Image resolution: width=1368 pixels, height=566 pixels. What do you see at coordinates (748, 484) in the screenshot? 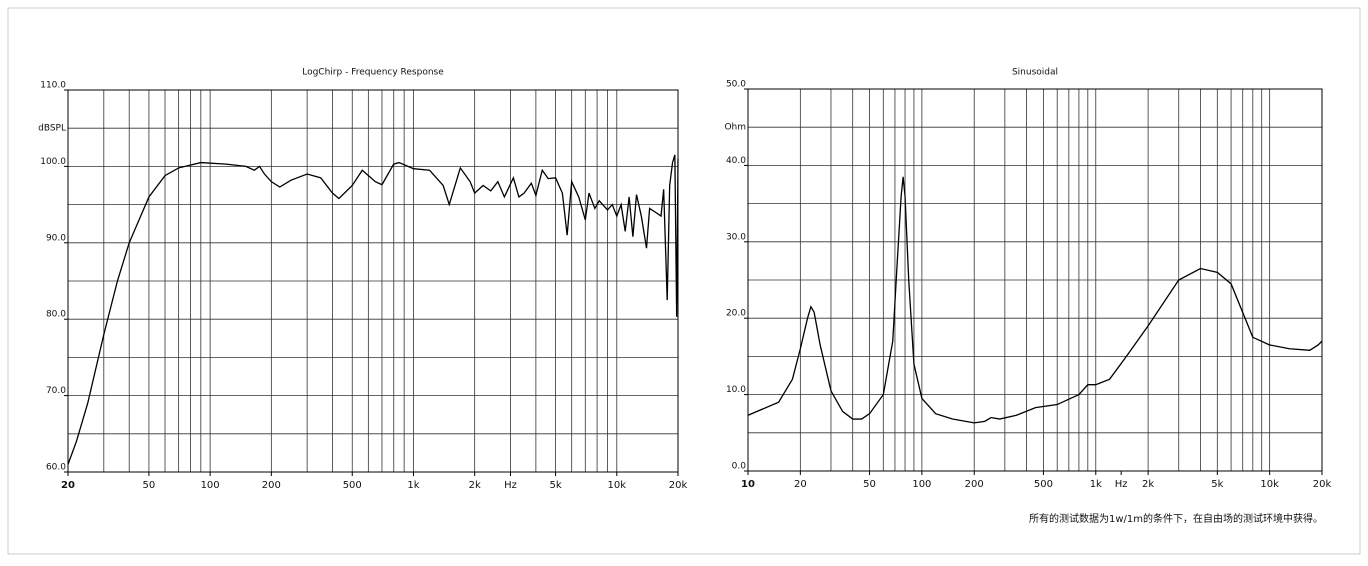
I see `x-tick-label: 10` at bounding box center [748, 484].